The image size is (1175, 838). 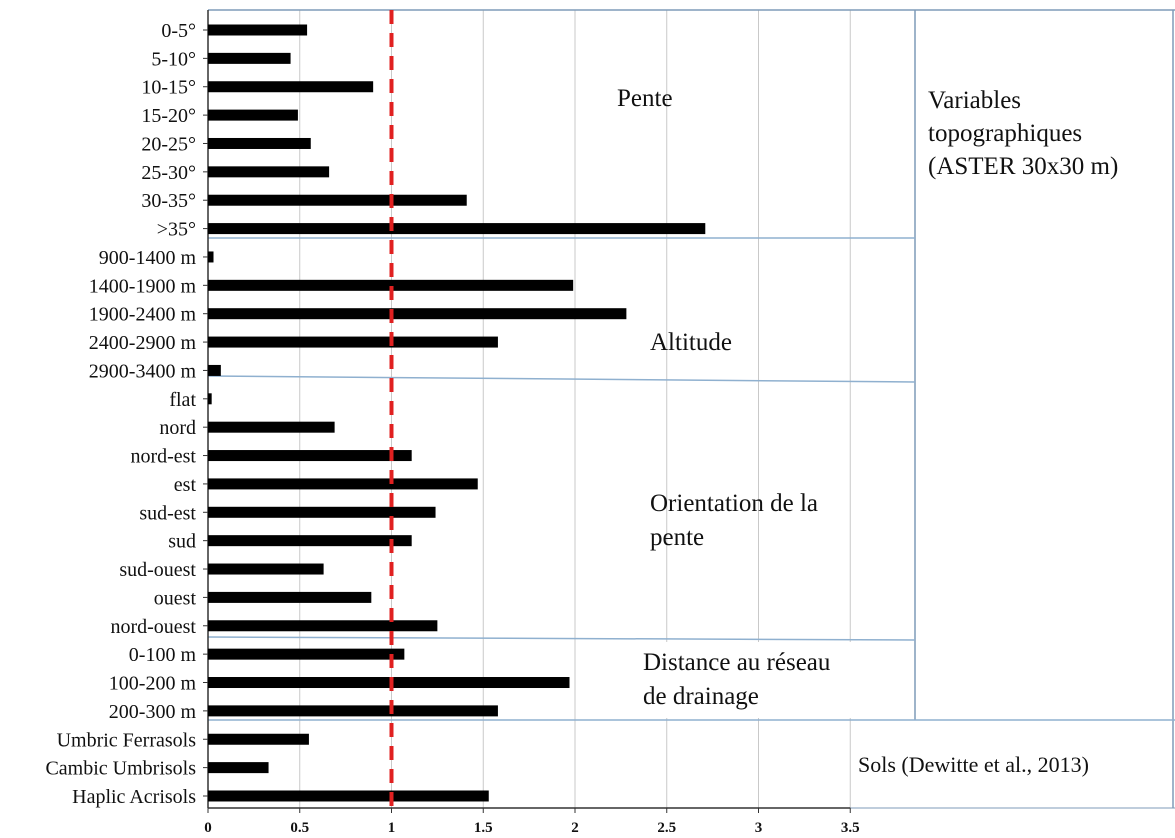 What do you see at coordinates (850, 828) in the screenshot?
I see `x-tick-label: 3.5` at bounding box center [850, 828].